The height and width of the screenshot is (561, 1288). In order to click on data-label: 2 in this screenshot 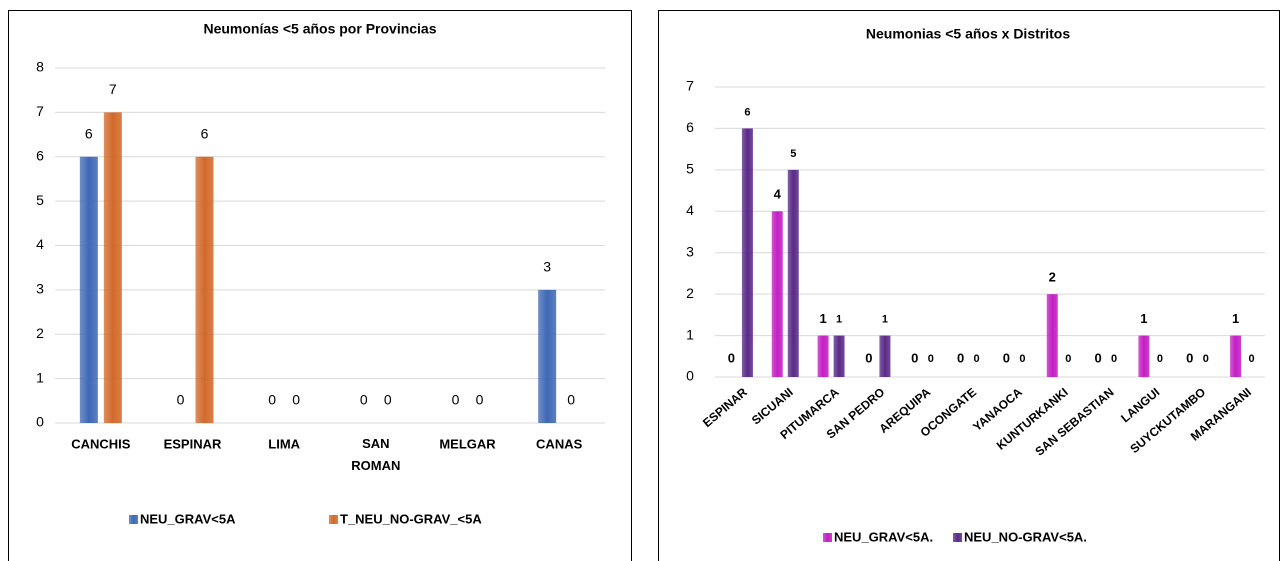, I will do `click(1052, 277)`.